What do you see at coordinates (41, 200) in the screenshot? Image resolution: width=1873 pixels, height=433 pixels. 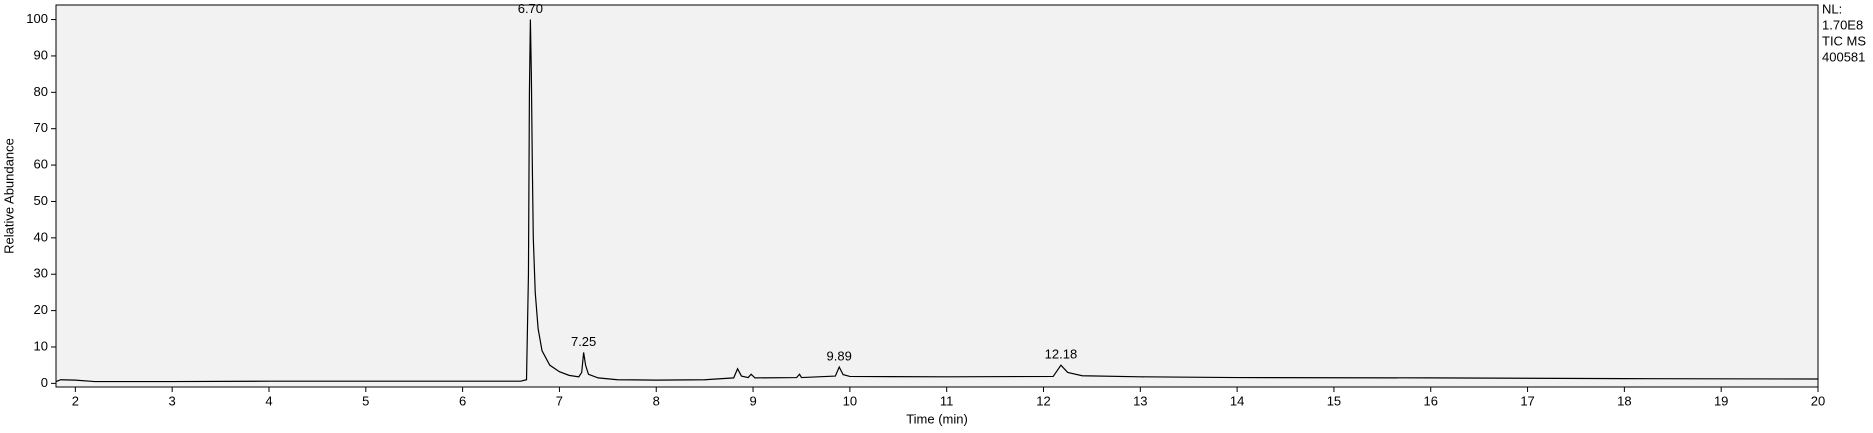 I see `y-tick-label: 50` at bounding box center [41, 200].